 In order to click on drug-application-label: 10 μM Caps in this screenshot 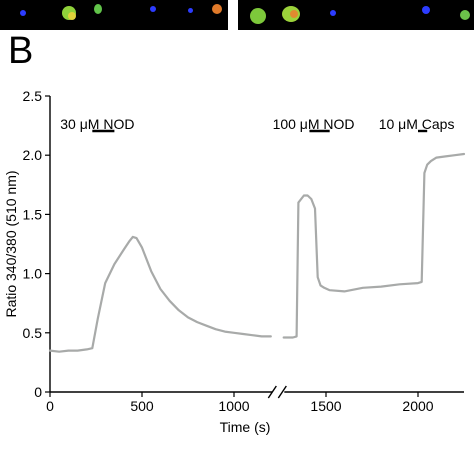, I will do `click(417, 124)`.